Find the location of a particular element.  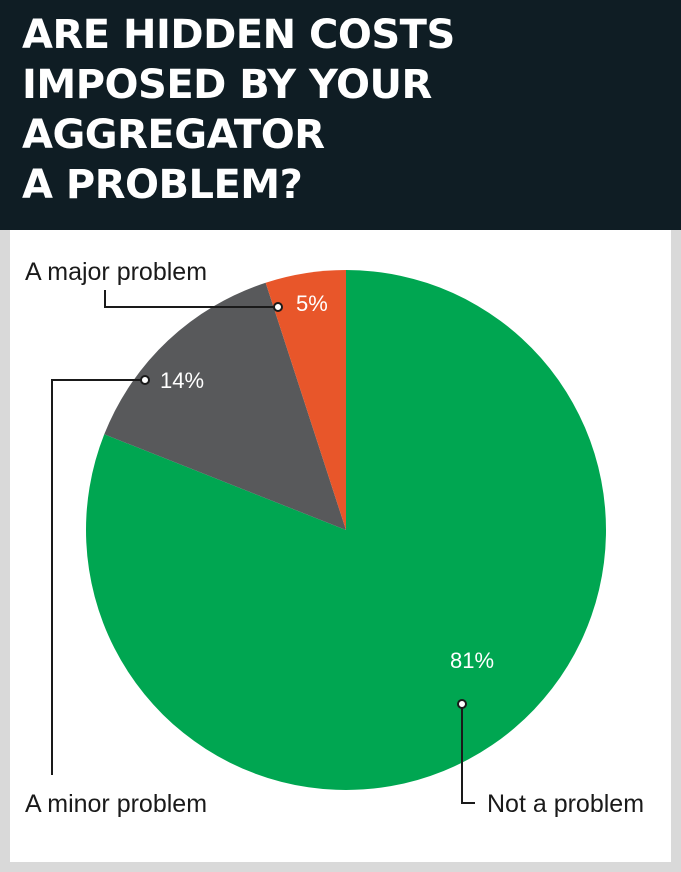

category-label-major: A major problem is located at coordinates (116, 272).